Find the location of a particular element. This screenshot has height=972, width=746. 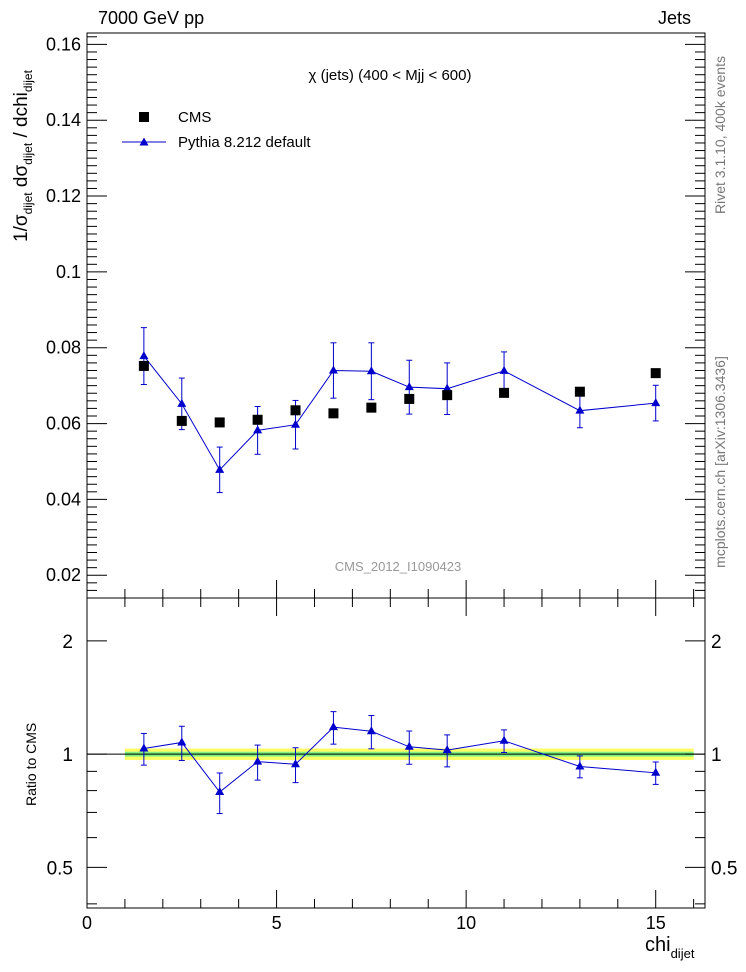

legend: CMS Pythia 8.212 default is located at coordinates (216, 130).